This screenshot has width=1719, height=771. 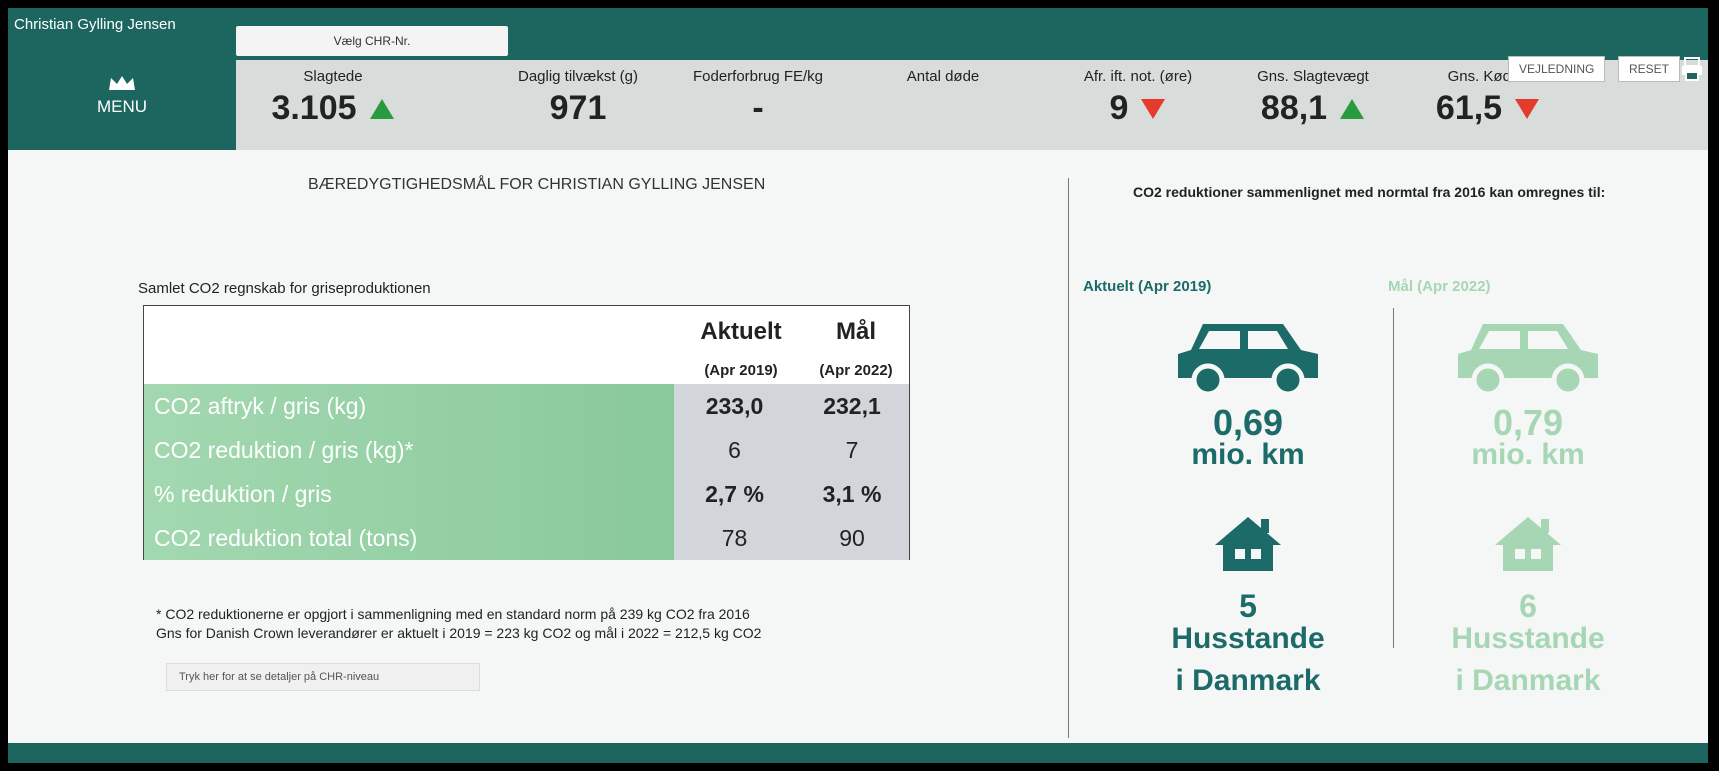 What do you see at coordinates (409, 406) in the screenshot?
I see `row-label: CO2 aftryk / gris (kg)` at bounding box center [409, 406].